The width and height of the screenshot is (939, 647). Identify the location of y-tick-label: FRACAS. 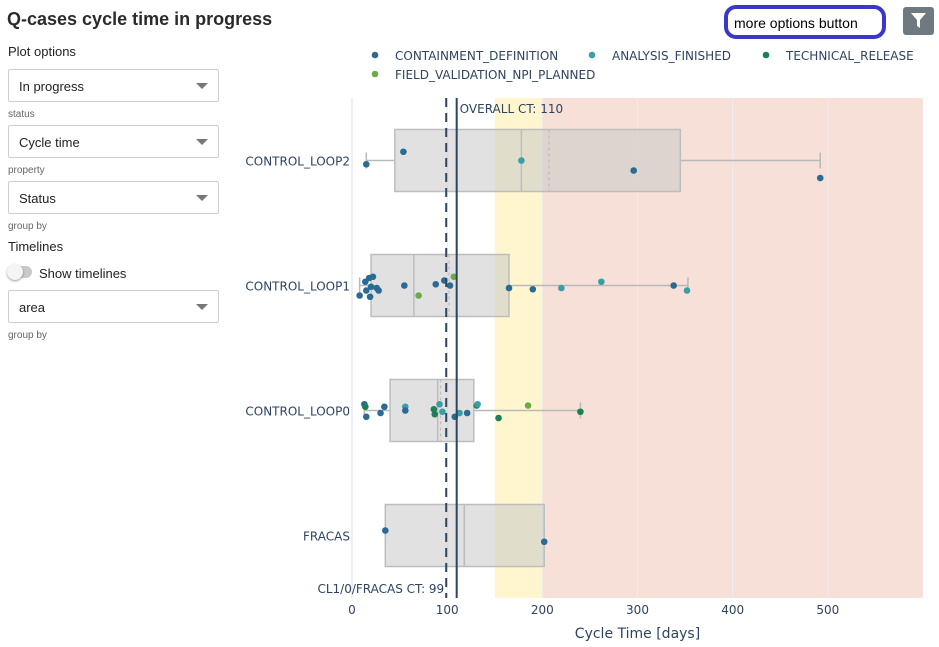
(326, 537).